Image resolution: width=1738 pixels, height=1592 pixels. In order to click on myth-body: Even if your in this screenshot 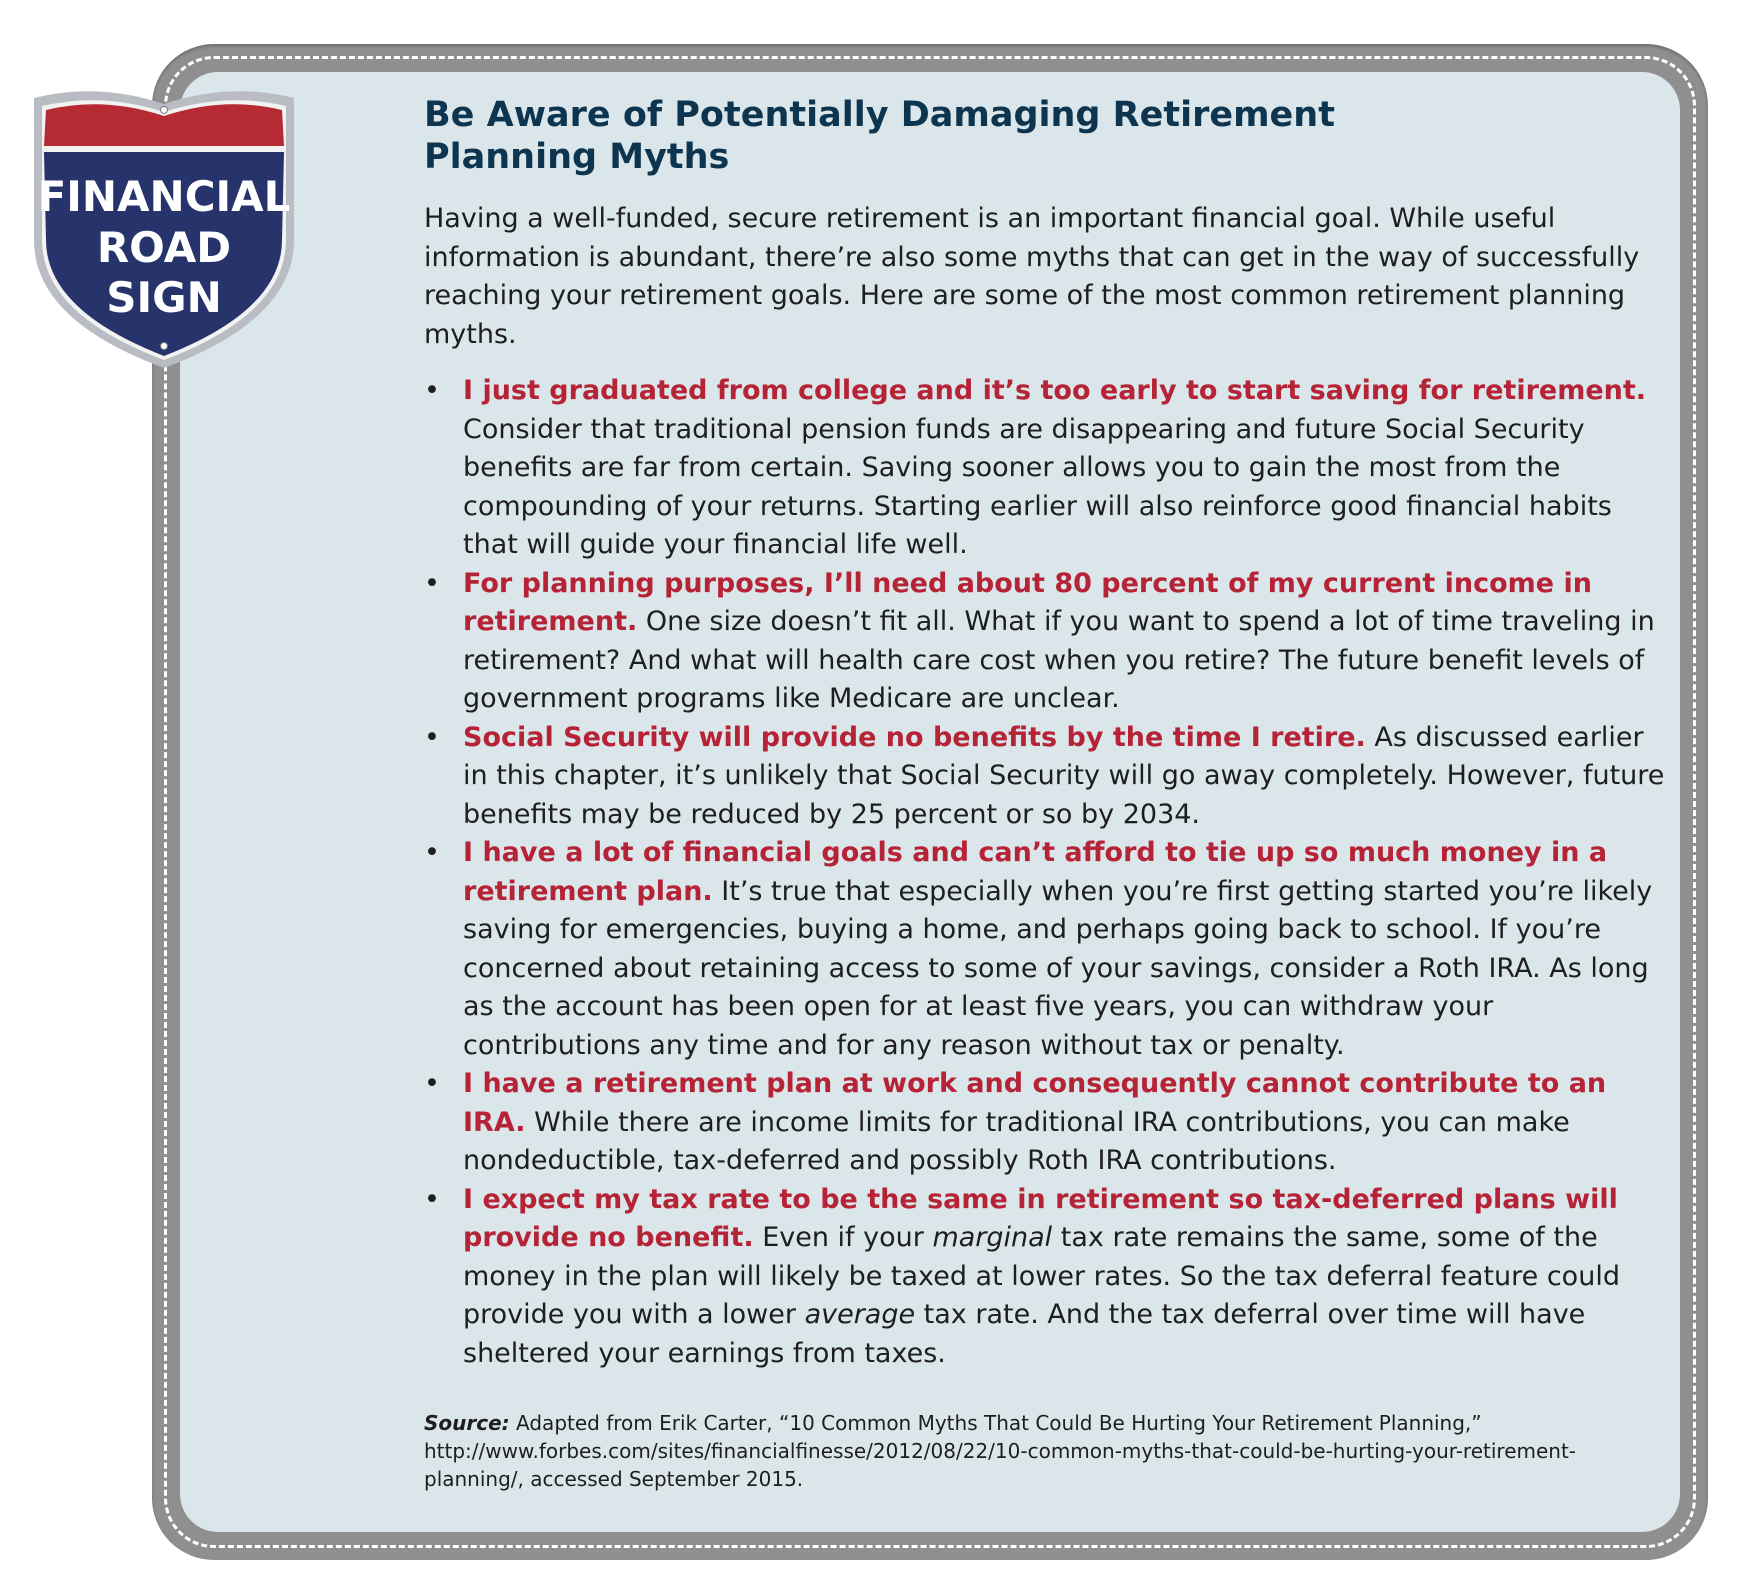, I will do `click(847, 1237)`.